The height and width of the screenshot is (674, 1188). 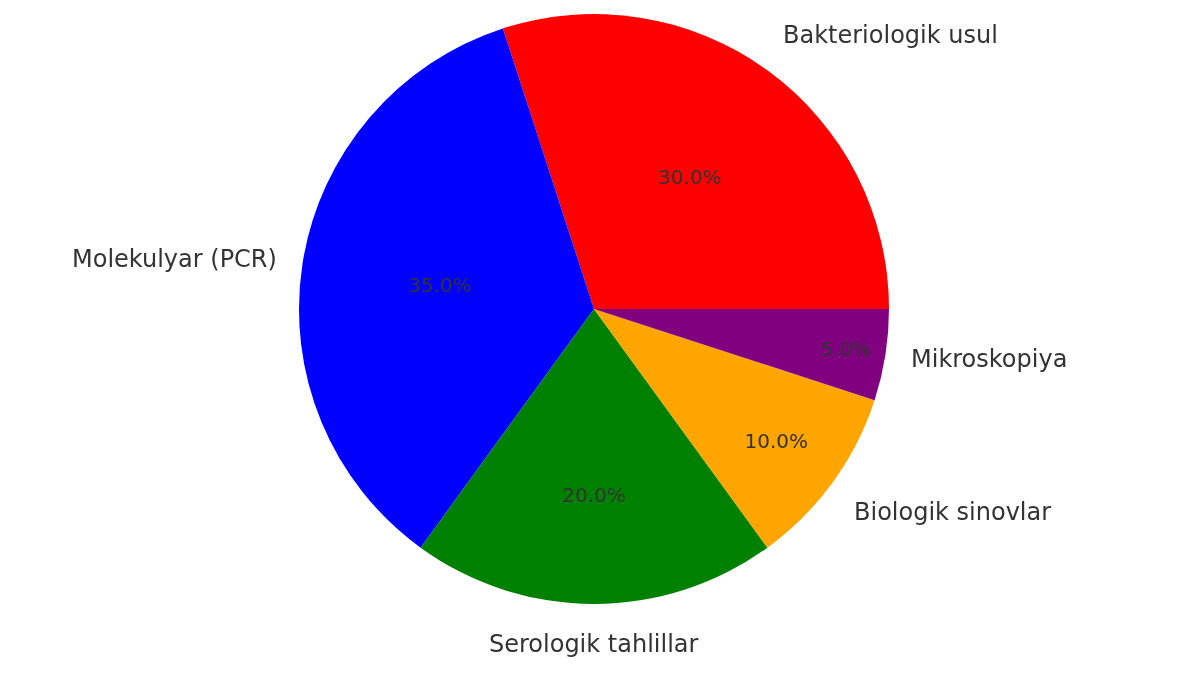 I want to click on slice-label: Molekulyar (PCR), so click(x=174, y=259).